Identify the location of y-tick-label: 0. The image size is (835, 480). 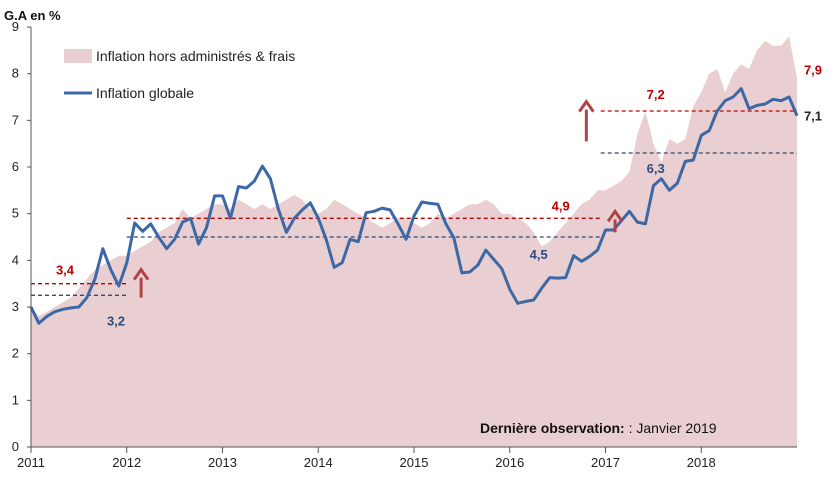
(15, 446).